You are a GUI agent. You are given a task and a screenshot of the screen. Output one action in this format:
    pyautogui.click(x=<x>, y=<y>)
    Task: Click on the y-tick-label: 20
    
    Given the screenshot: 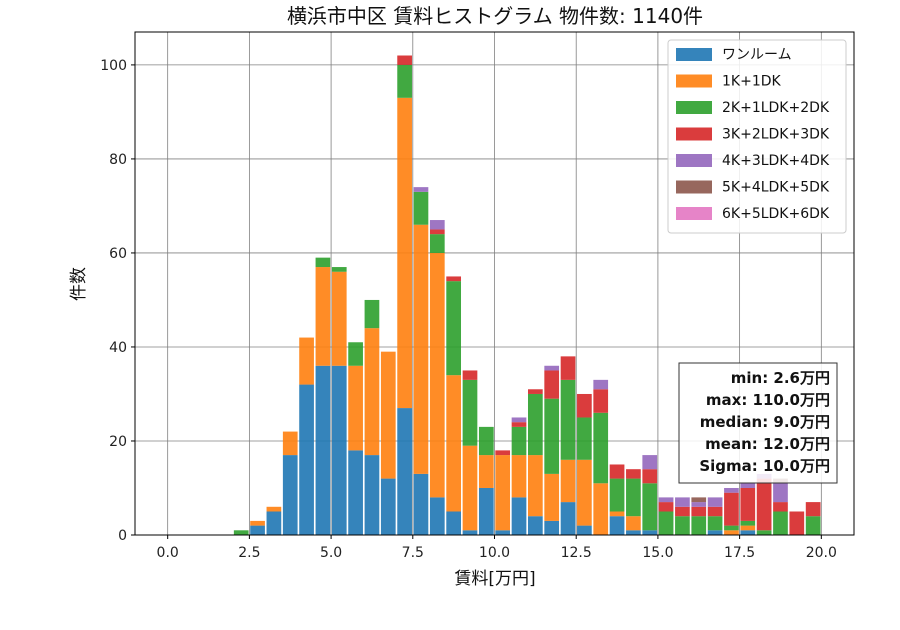 What is the action you would take?
    pyautogui.click(x=118, y=442)
    